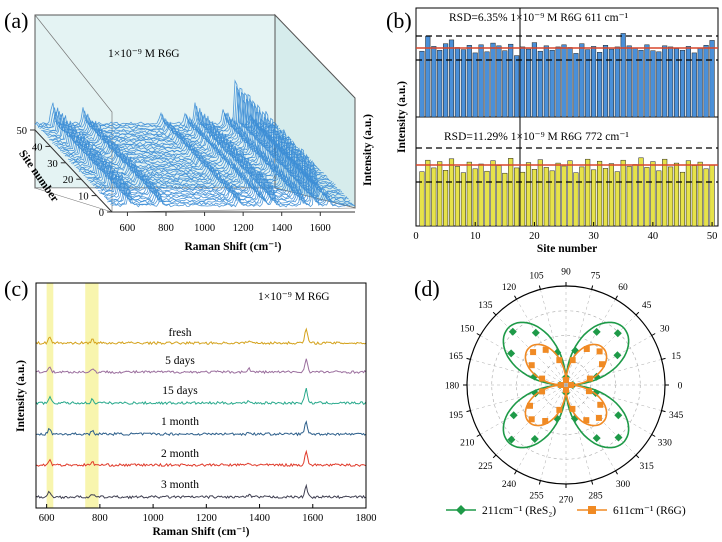 This screenshot has height=542, width=722. What do you see at coordinates (647, 306) in the screenshot?
I see `angle-label: 45` at bounding box center [647, 306].